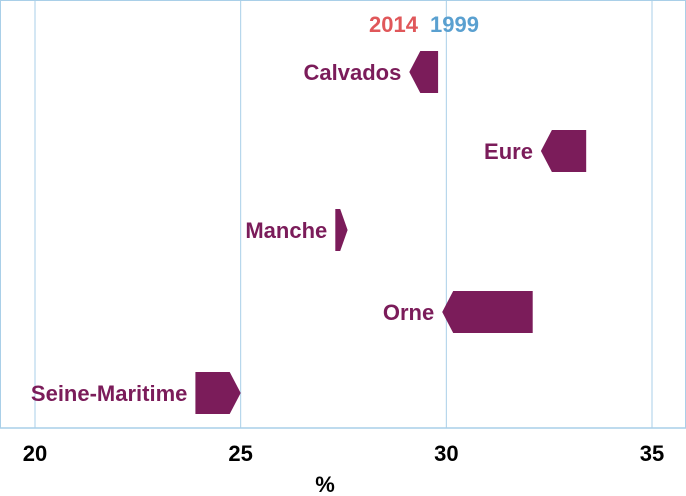  I want to click on arrow-manche, so click(341, 230).